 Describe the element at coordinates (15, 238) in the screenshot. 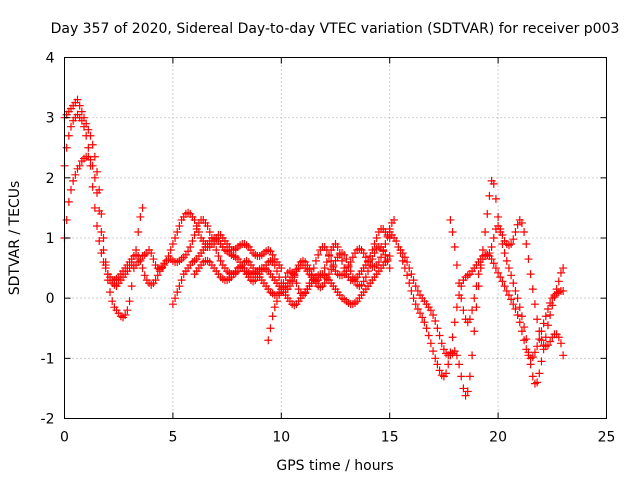

I see `y-axis-label: SDTVAR / TECUs` at that location.